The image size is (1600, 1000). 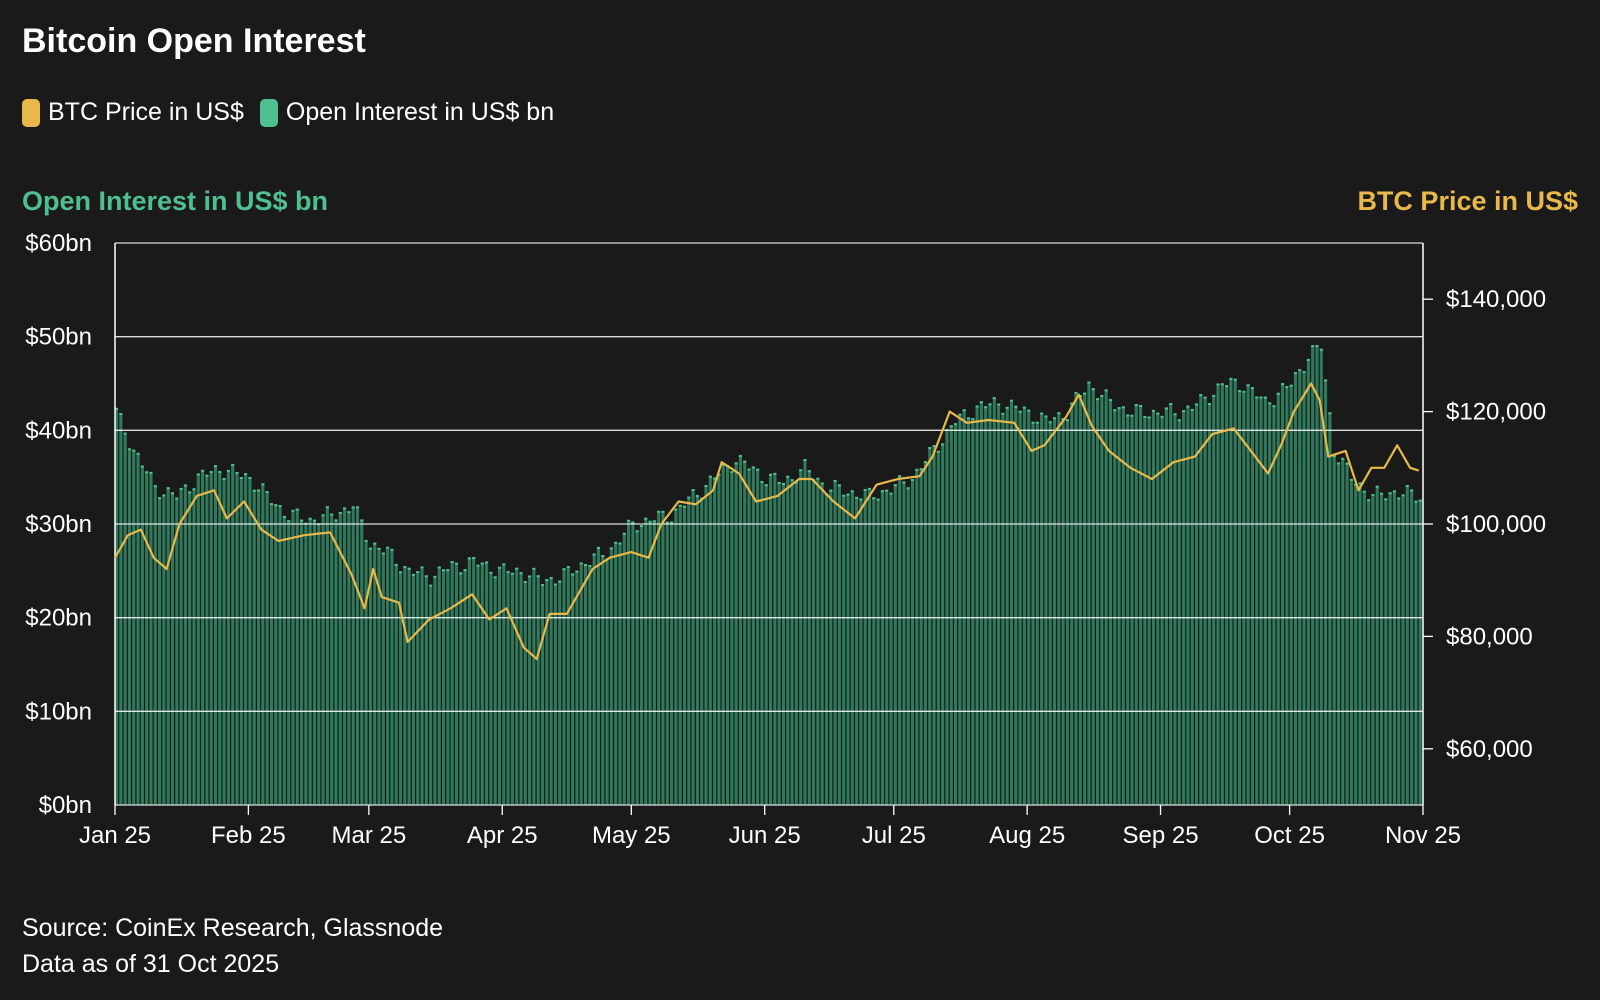 I want to click on left-tick-label: $30bn, so click(x=58, y=524).